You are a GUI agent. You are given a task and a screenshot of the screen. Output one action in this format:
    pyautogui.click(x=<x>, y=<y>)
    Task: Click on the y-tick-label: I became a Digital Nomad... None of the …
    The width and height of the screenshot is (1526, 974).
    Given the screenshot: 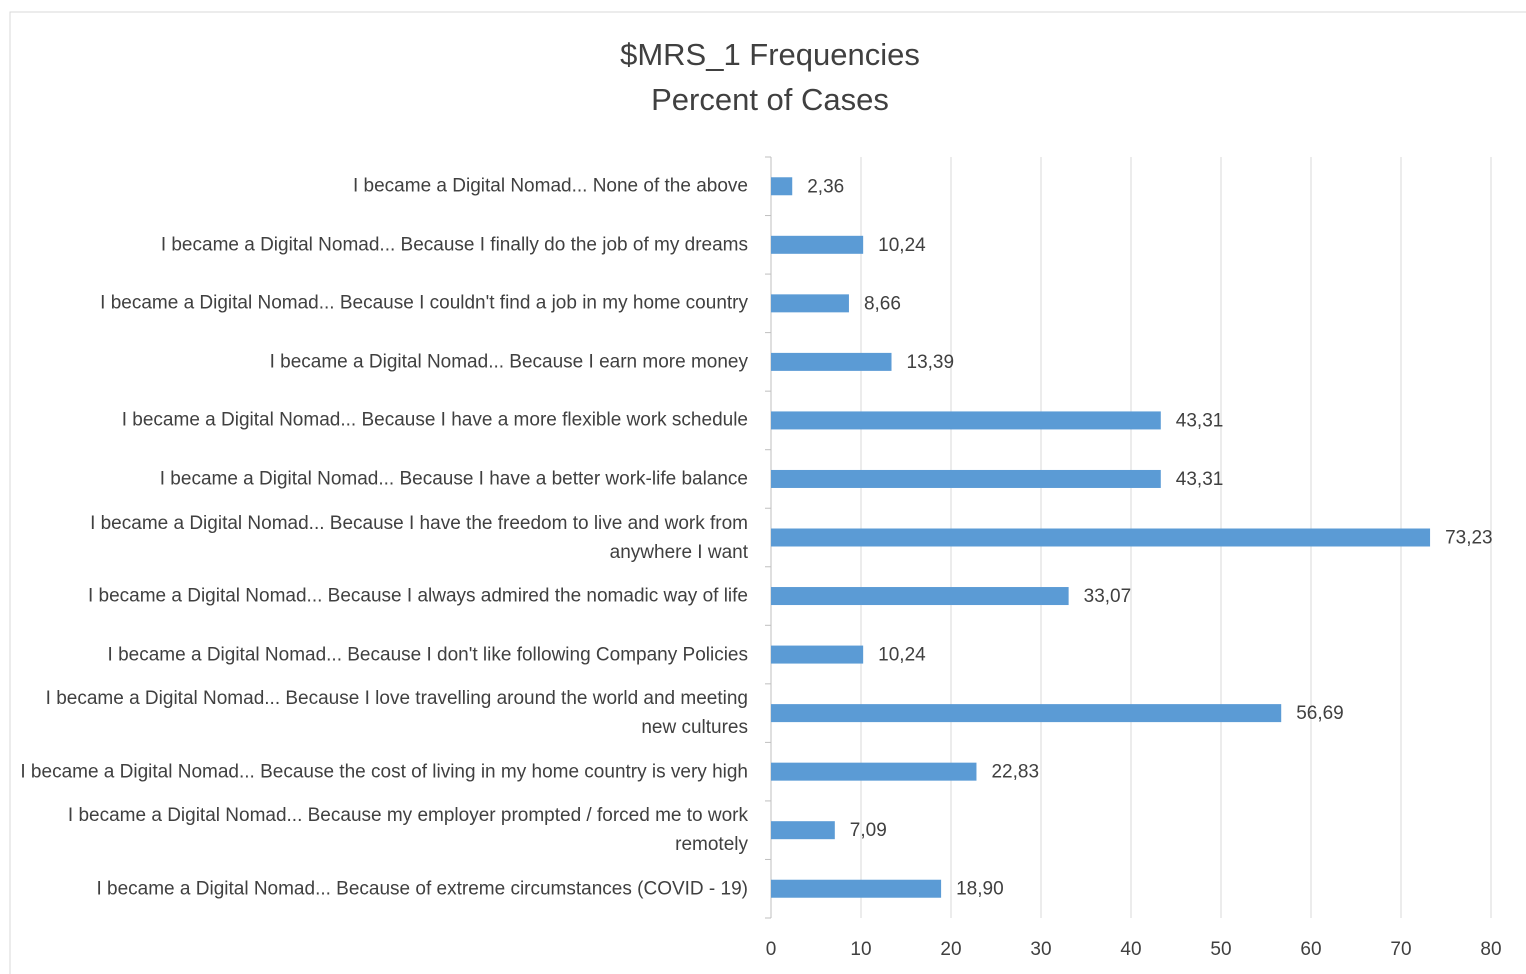 What is the action you would take?
    pyautogui.click(x=550, y=186)
    